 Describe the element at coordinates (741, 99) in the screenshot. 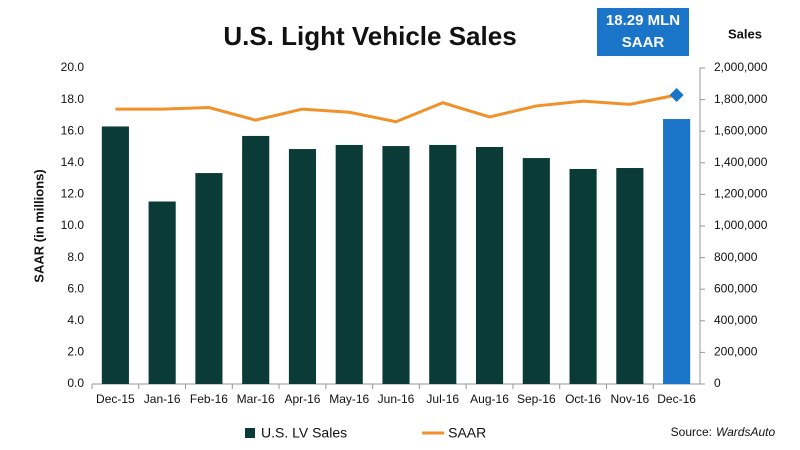

I see `y2-tick-label: 1,800,000` at that location.